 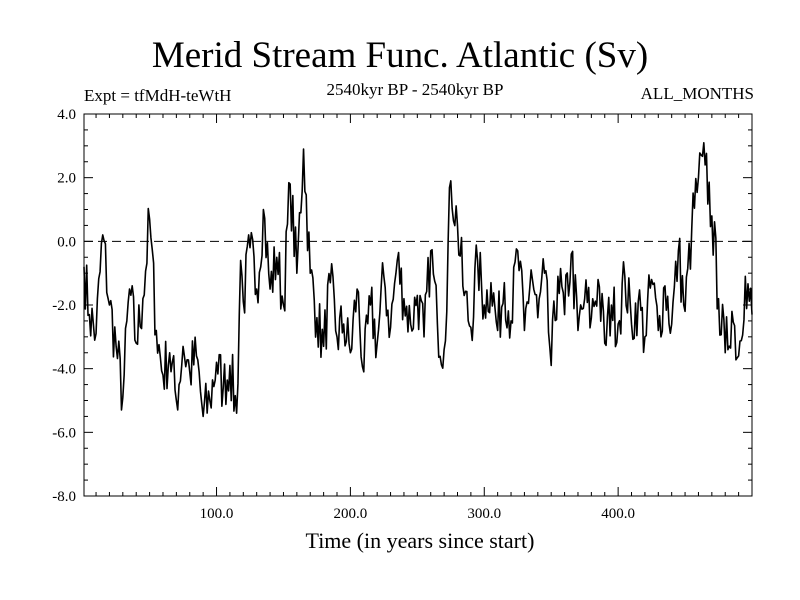 I want to click on months-label: ALL_MONTHS, so click(x=697, y=93).